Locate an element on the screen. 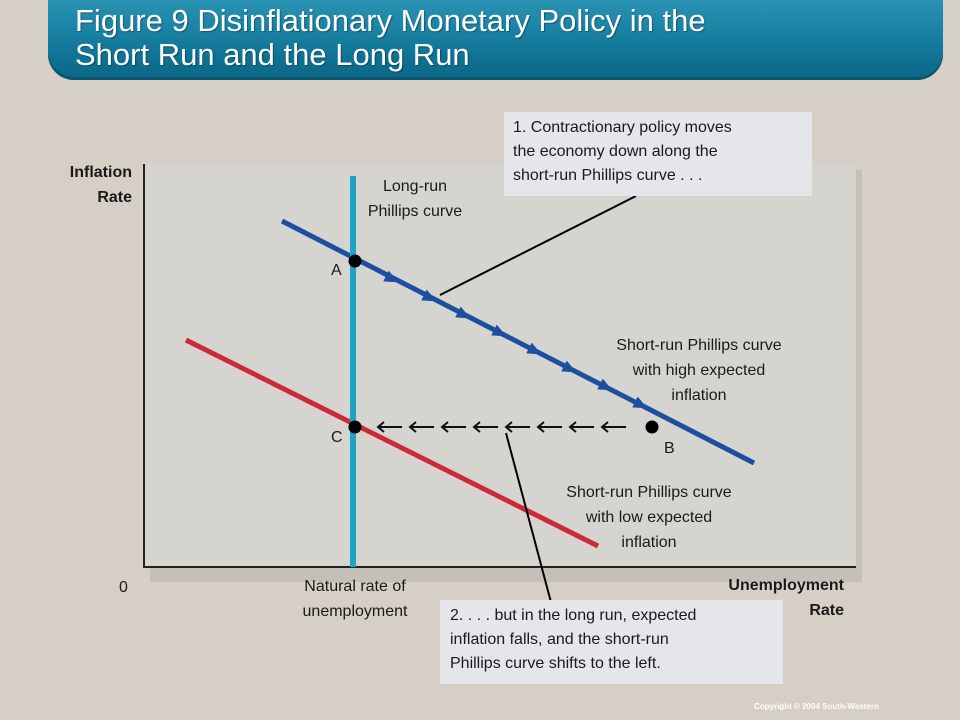 The width and height of the screenshot is (960, 720). short-run-curve-low-expected is located at coordinates (392, 443).